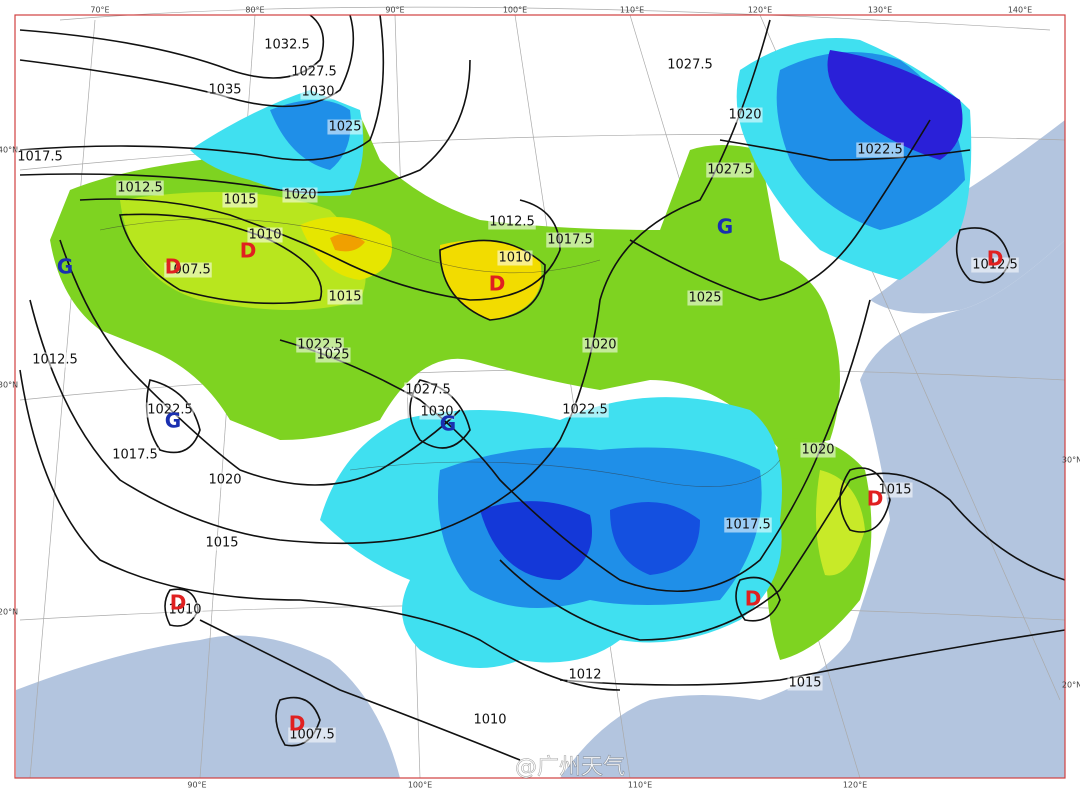  I want to click on longitude-label: 80°E, so click(254, 10).